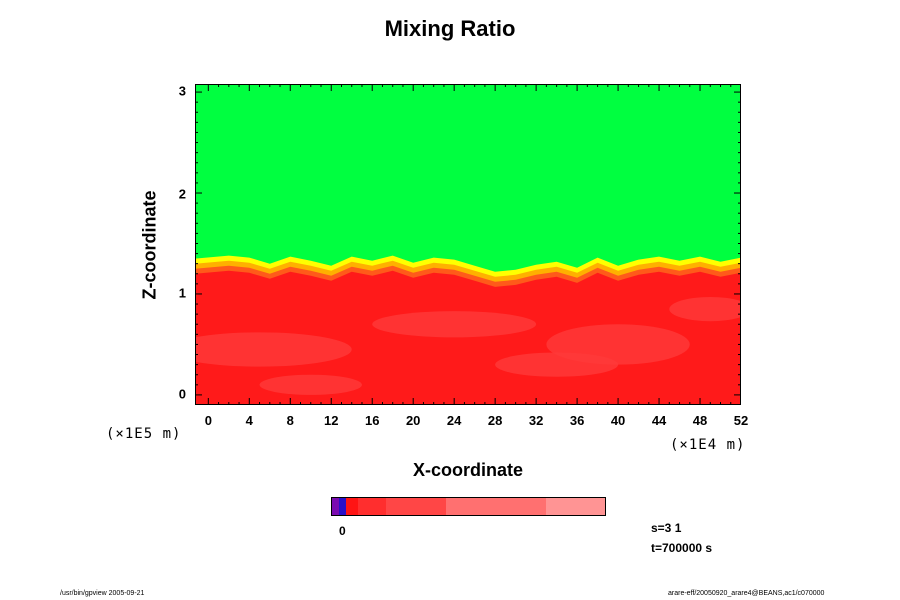 The image size is (900, 600). I want to click on x-tick-label: 24, so click(454, 420).